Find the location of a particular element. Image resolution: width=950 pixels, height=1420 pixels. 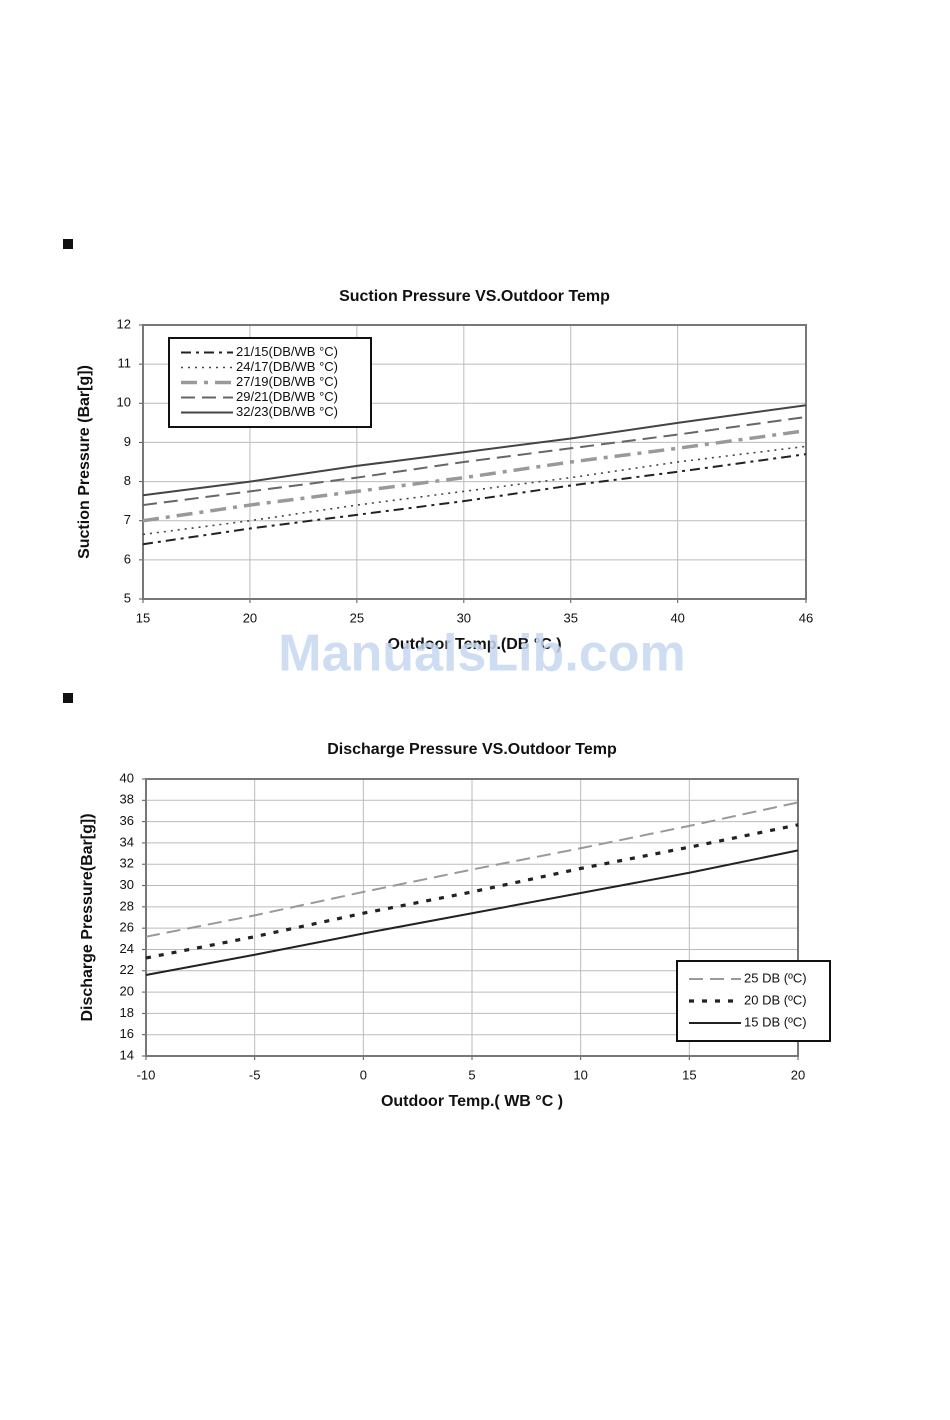

x-tick-label: 40 is located at coordinates (677, 617).